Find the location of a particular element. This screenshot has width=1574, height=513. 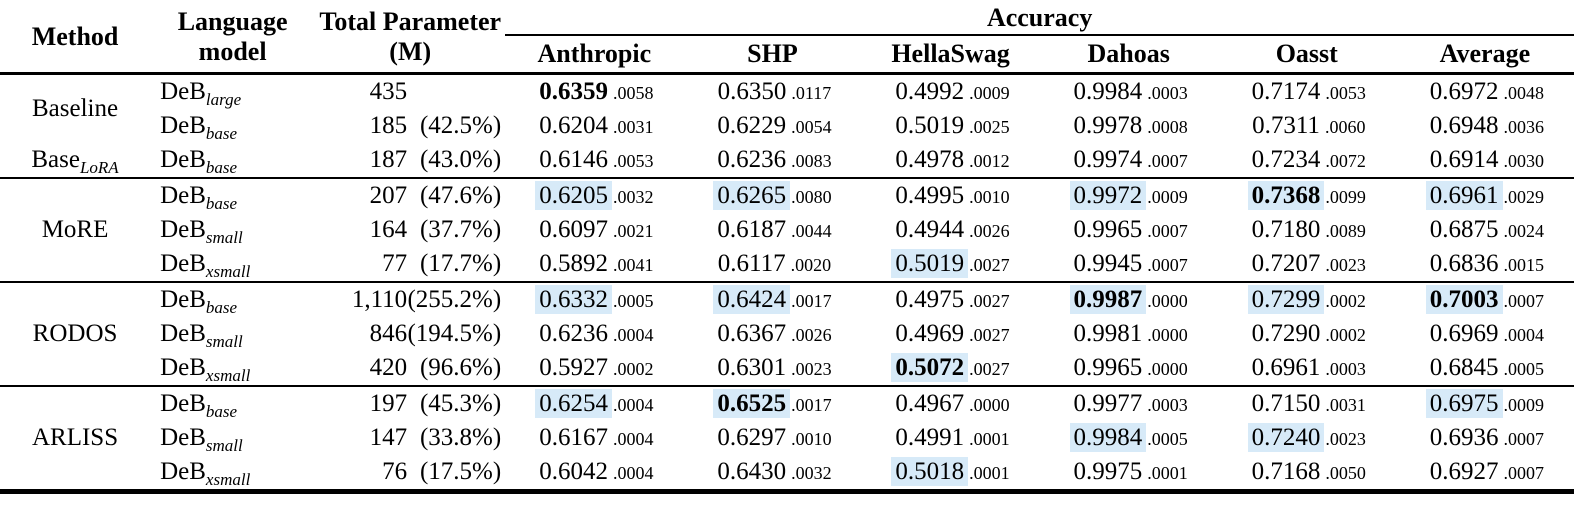

accuracy-value: 0.9977 is located at coordinates (1108, 403).